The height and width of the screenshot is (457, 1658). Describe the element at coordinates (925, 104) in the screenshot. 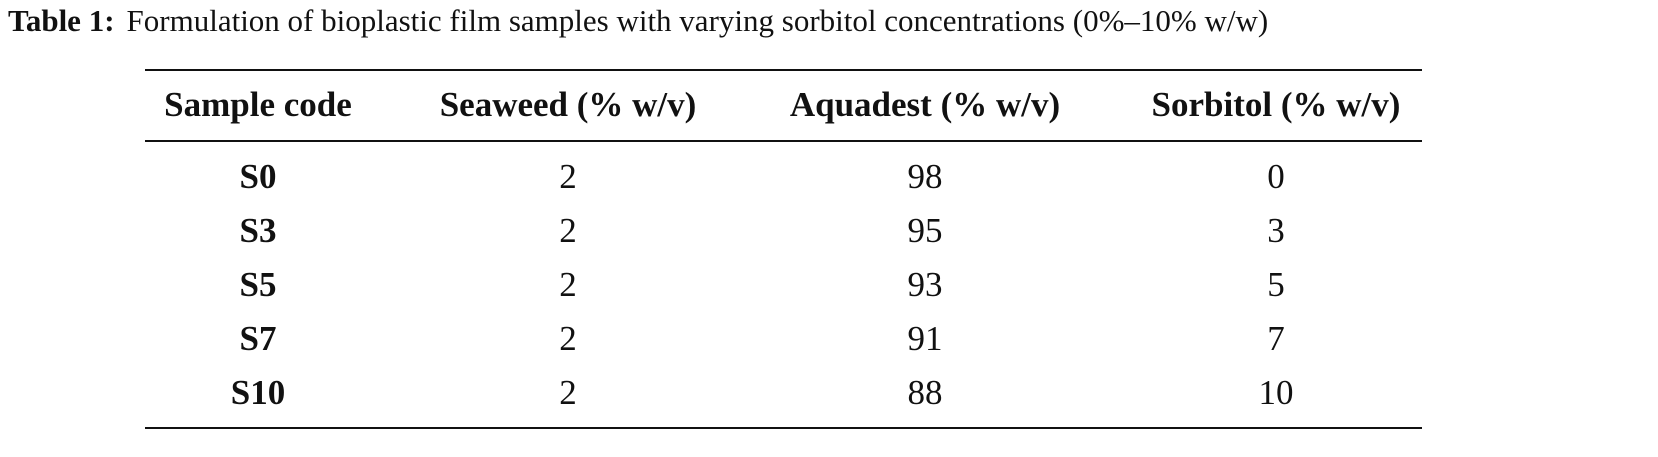

I see `column-header: Aquadest (% w/v)` at that location.